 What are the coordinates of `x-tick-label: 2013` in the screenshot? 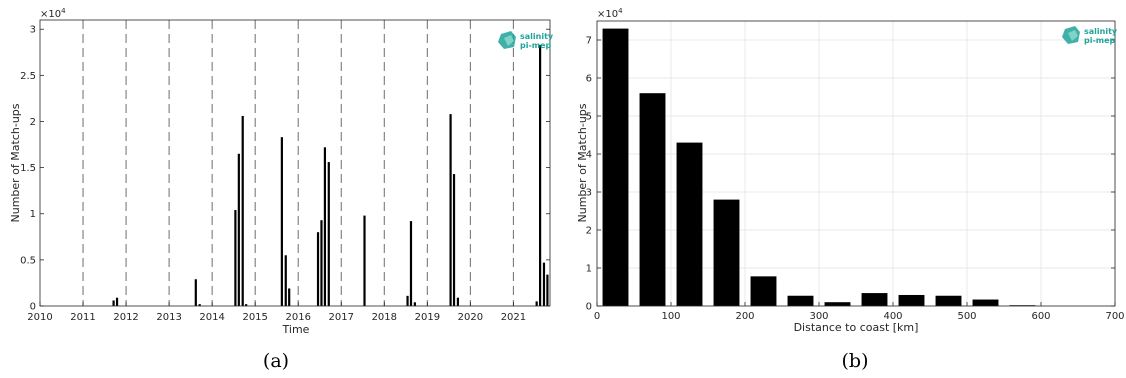 It's located at (168, 317).